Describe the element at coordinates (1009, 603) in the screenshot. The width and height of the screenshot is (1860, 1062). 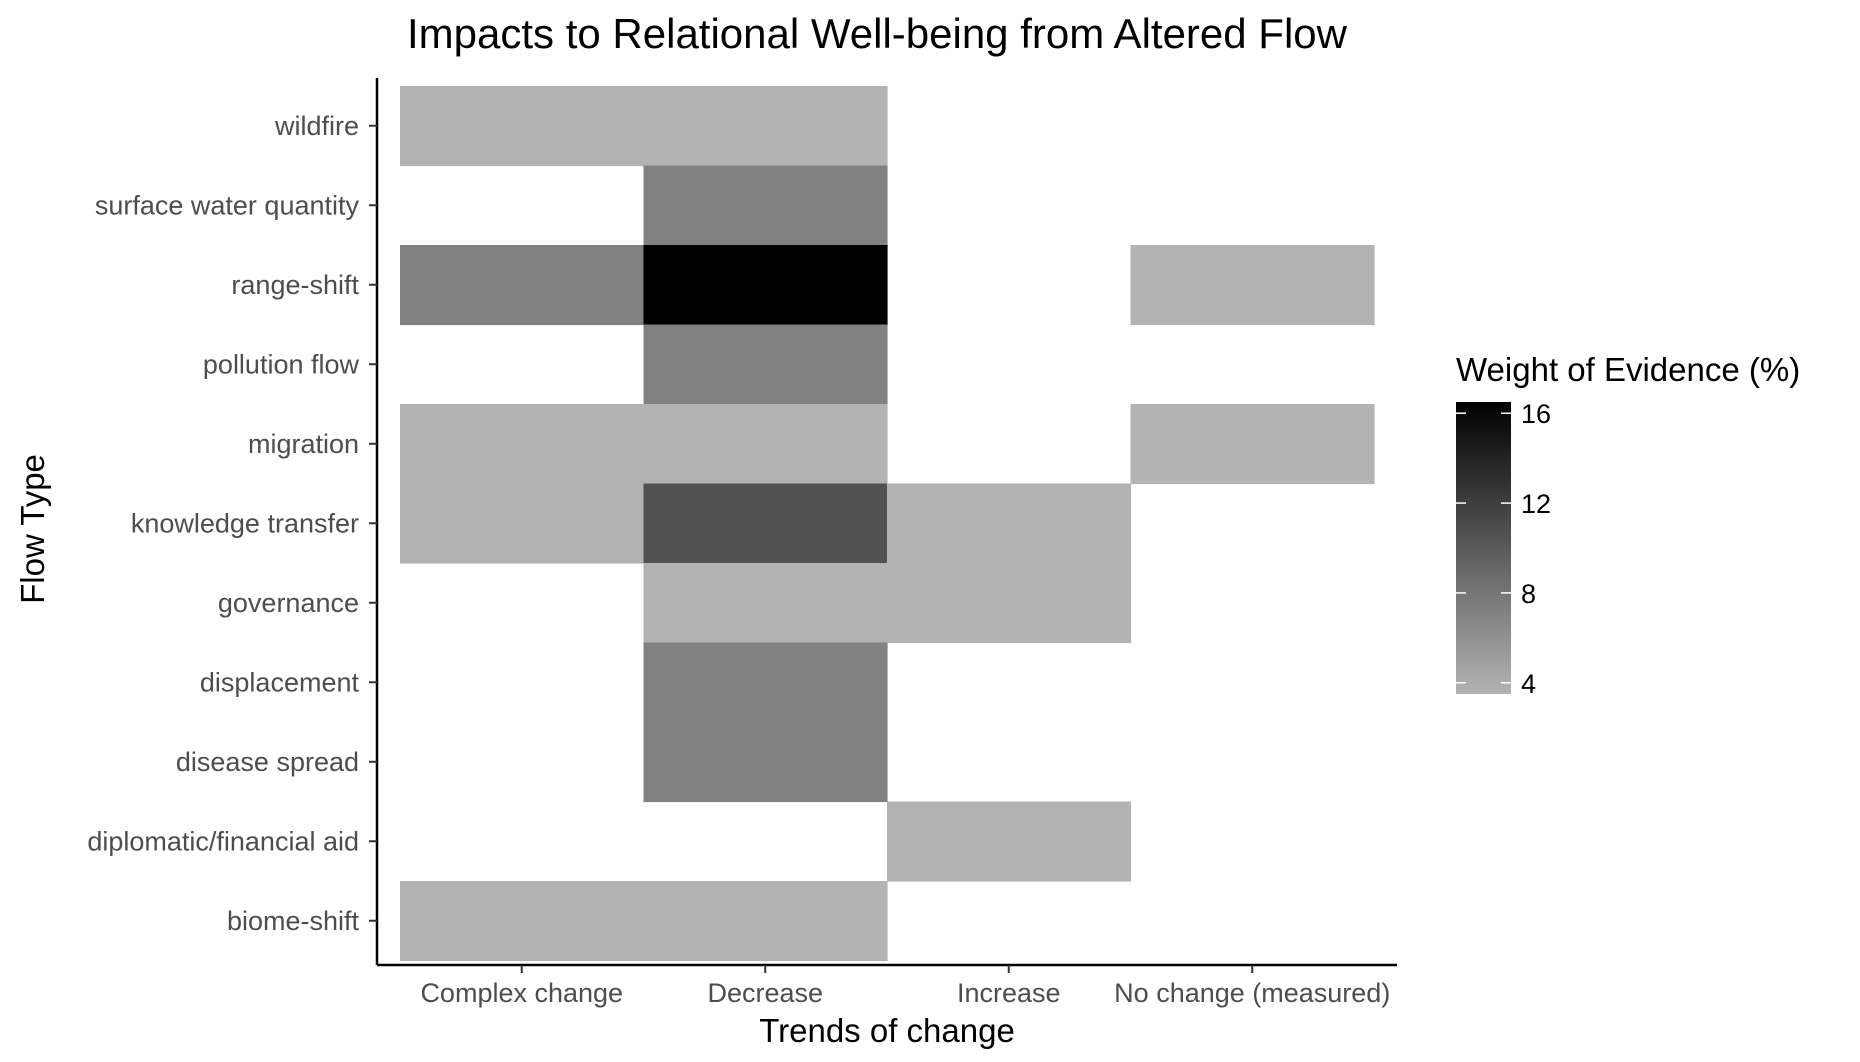
I see `heatmap-cell-governance-increase` at that location.